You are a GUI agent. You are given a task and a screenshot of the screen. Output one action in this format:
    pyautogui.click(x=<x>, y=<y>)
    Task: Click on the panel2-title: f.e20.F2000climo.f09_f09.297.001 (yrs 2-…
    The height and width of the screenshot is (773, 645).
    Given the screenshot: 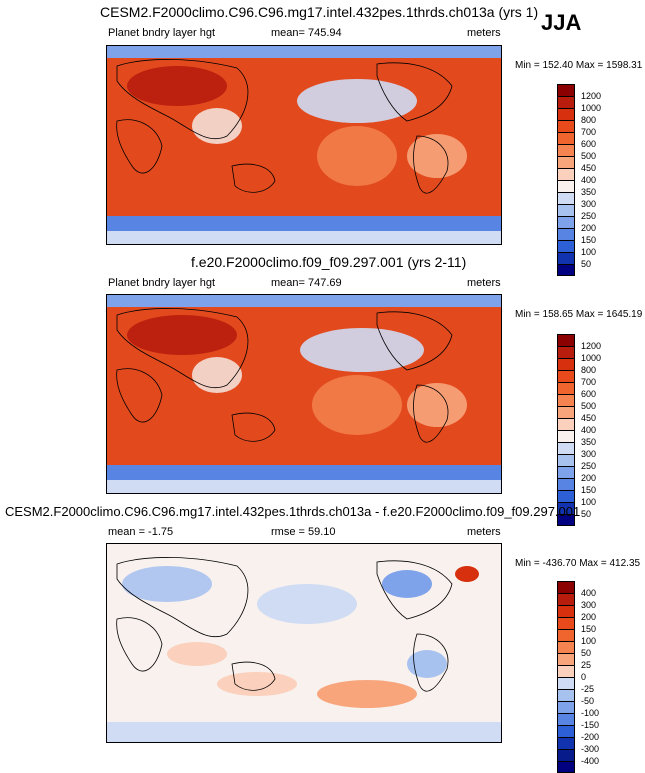 What is the action you would take?
    pyautogui.click(x=329, y=262)
    